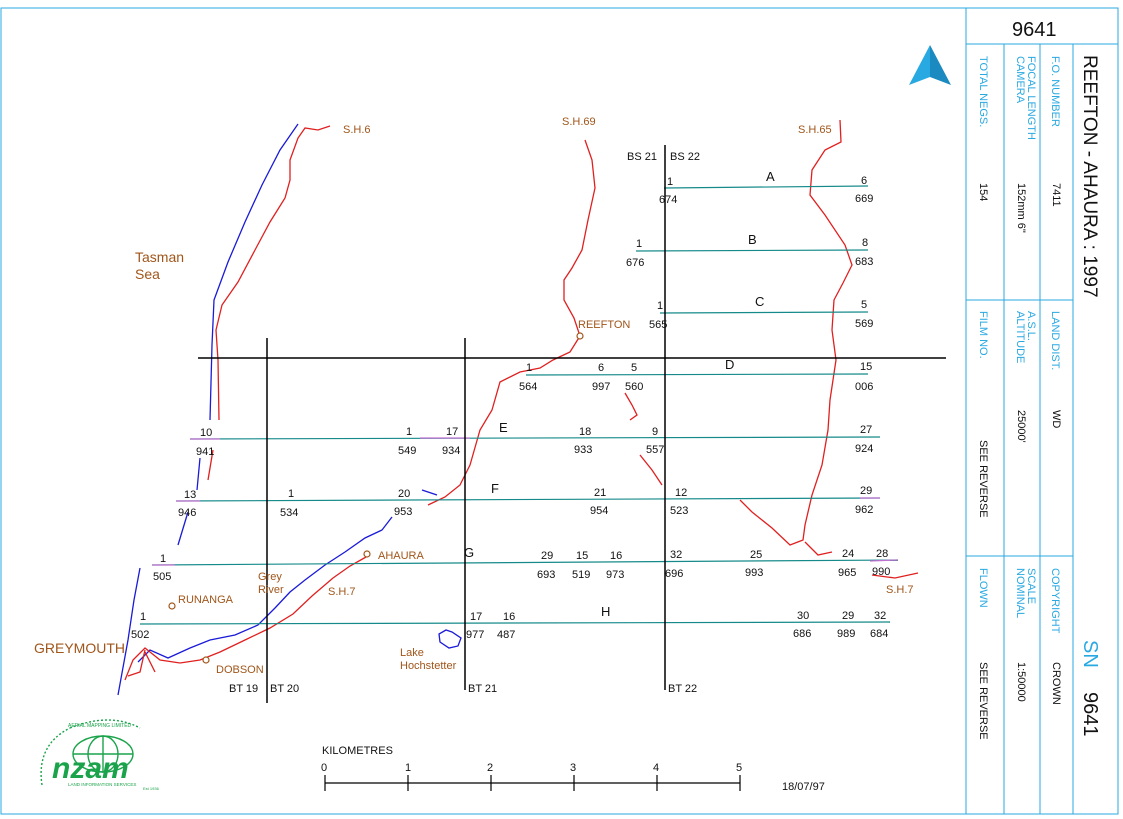 This screenshot has width=1123, height=819. Describe the element at coordinates (881, 572) in the screenshot. I see `run-g-label-frame: 990` at that location.